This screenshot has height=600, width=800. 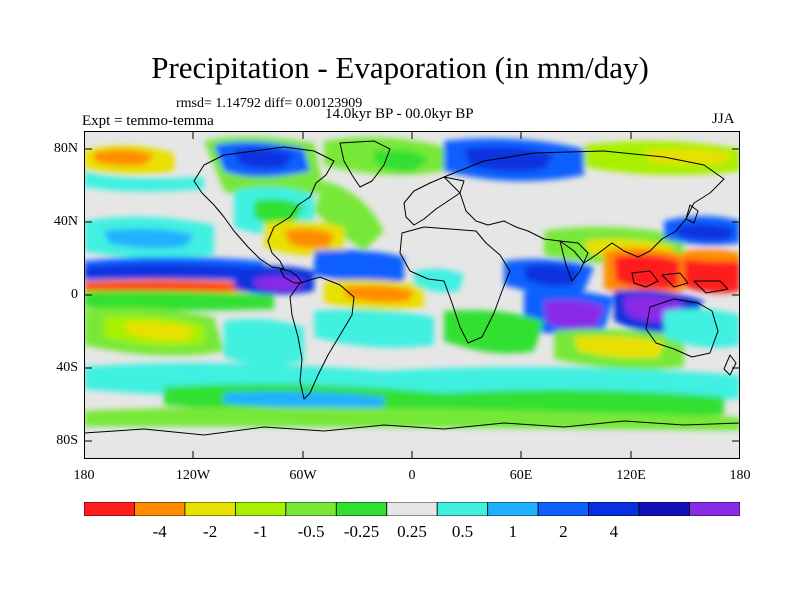 I want to click on map-title: Precipitation - Evaporation (in mm/day), so click(x=400, y=67).